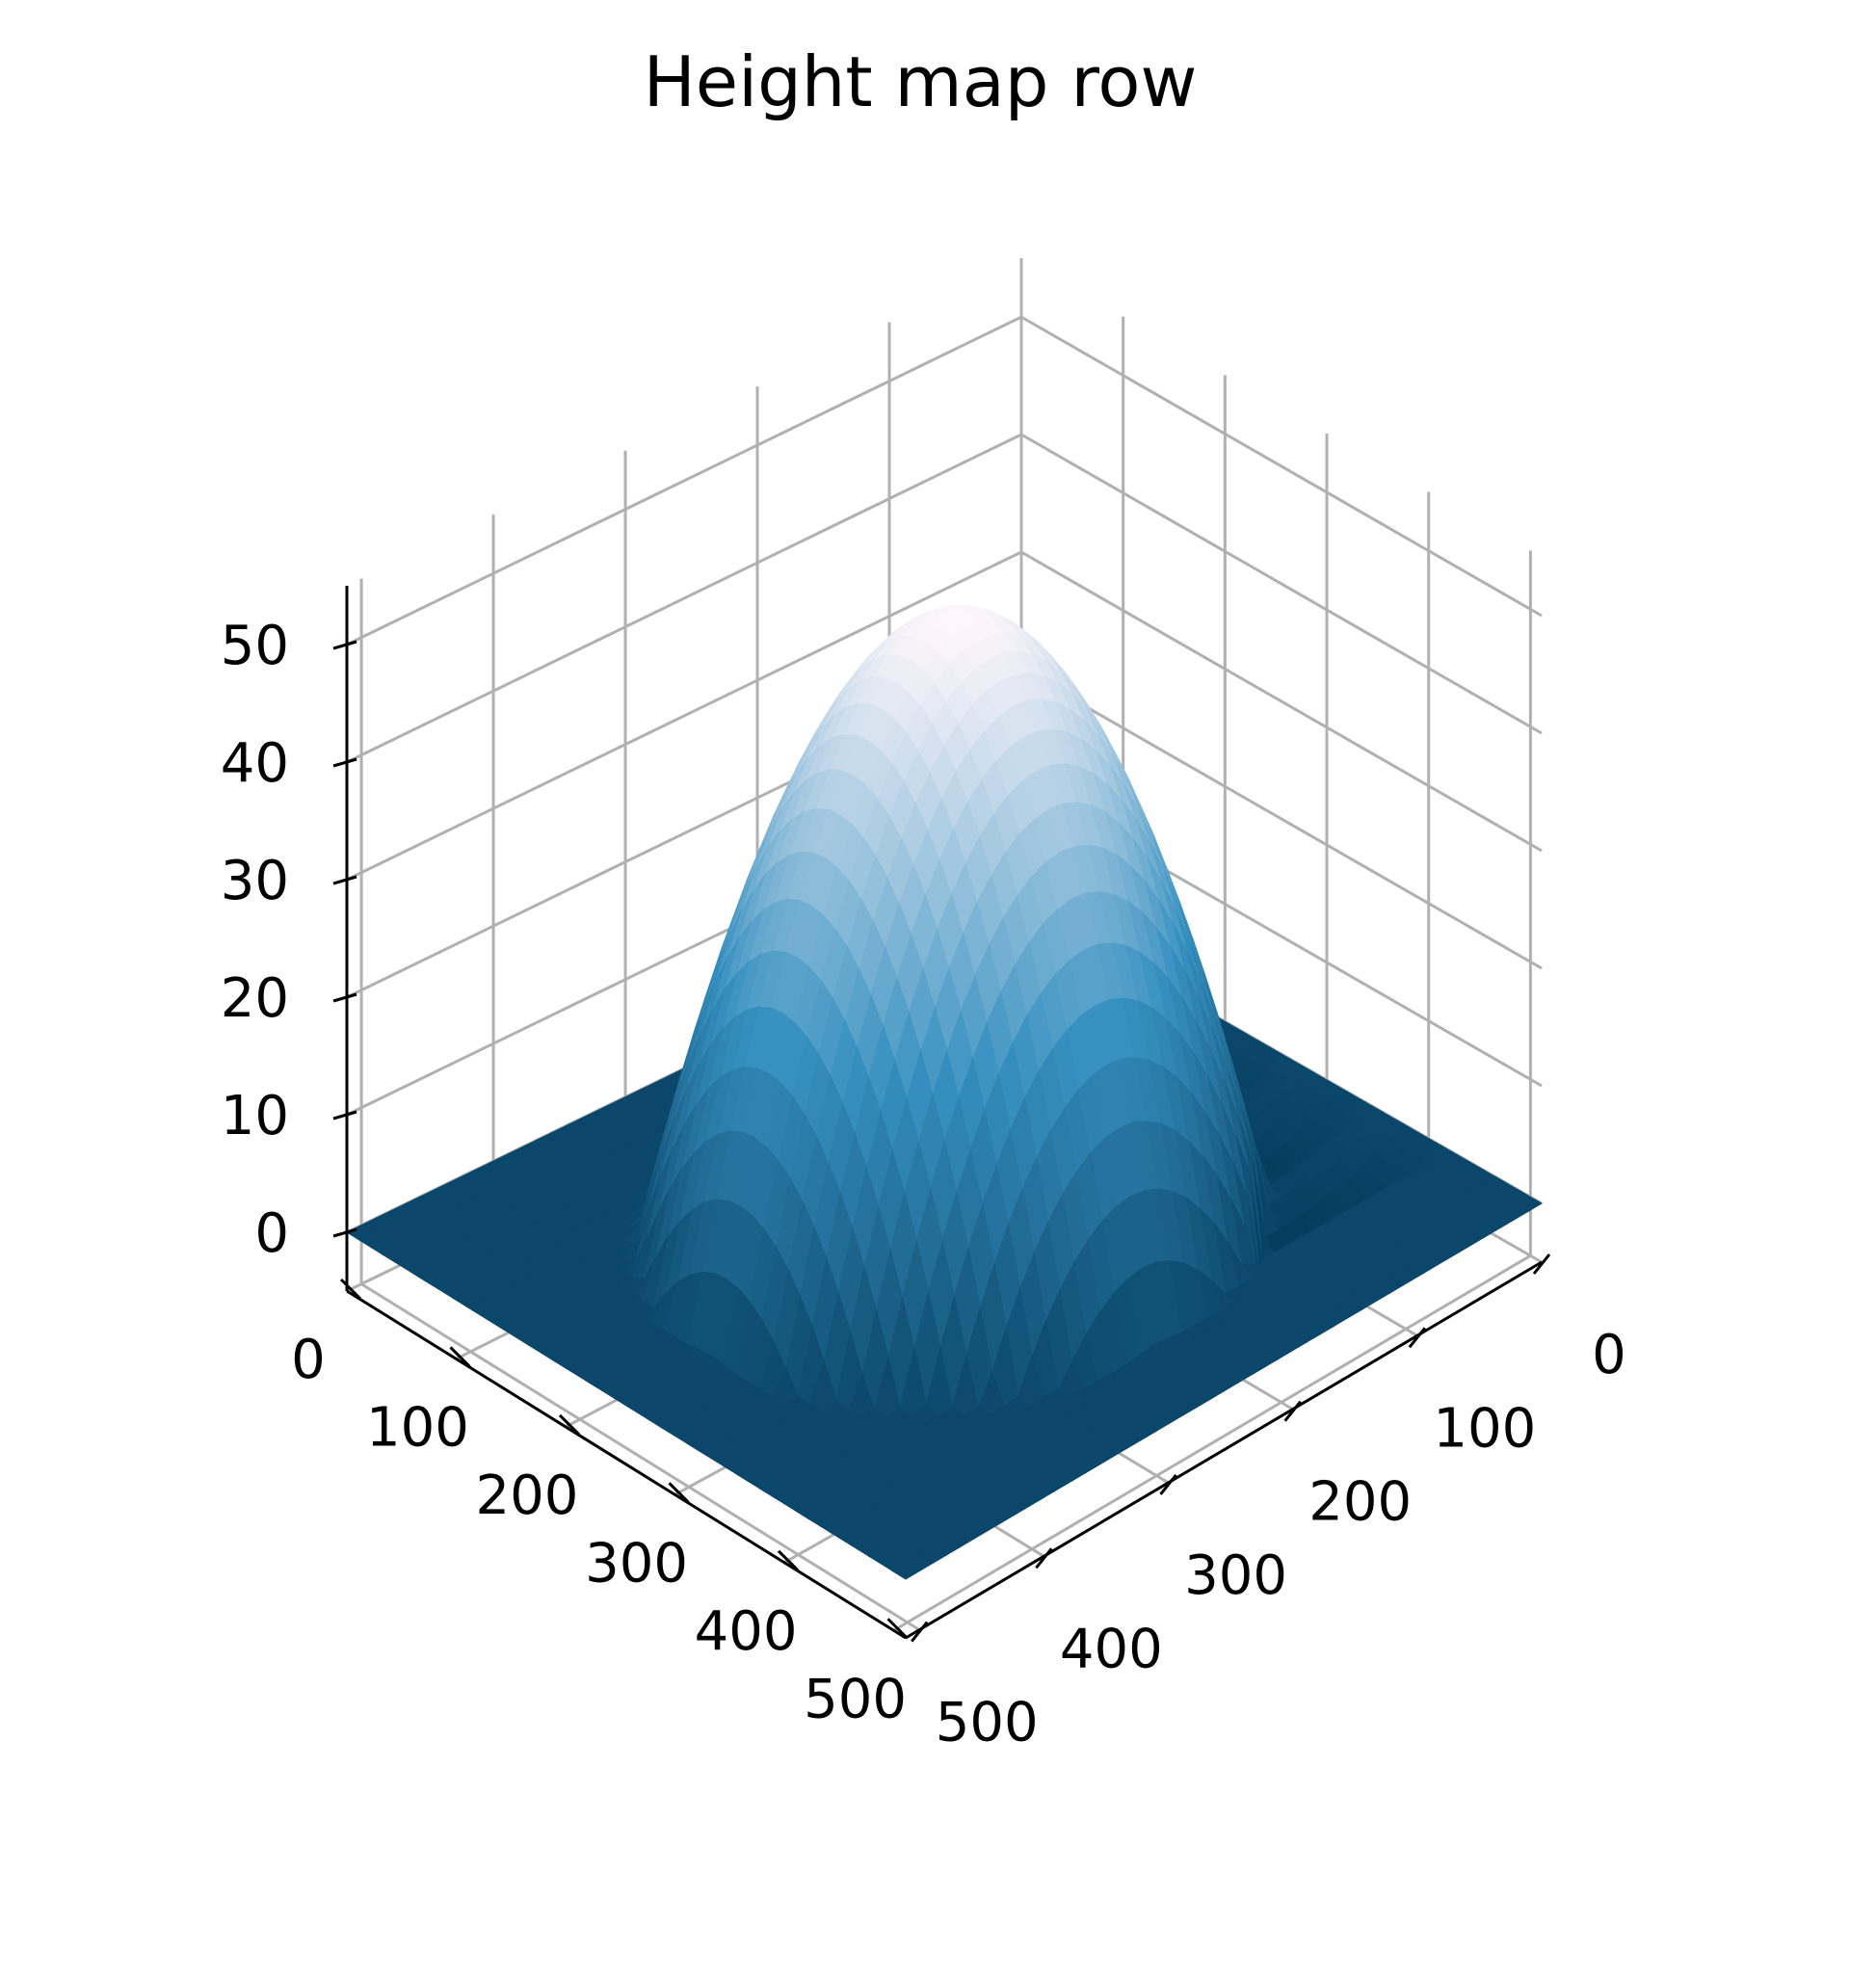 This screenshot has width=1876, height=1978. Describe the element at coordinates (640, 1456) in the screenshot. I see `floor-gridline-x` at that location.